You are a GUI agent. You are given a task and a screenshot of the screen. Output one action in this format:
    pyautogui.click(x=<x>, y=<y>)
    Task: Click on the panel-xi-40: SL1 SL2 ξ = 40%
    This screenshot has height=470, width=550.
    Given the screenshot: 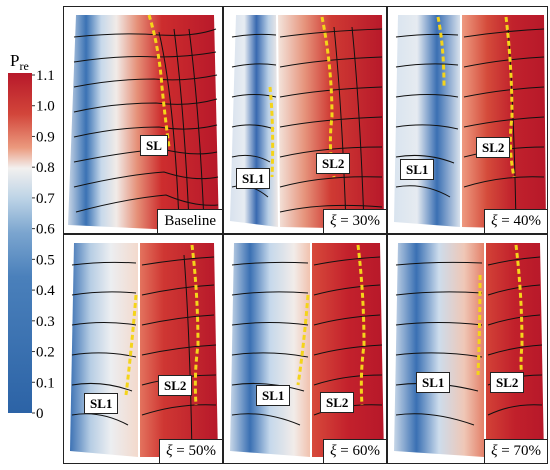 What is the action you would take?
    pyautogui.click(x=467, y=120)
    